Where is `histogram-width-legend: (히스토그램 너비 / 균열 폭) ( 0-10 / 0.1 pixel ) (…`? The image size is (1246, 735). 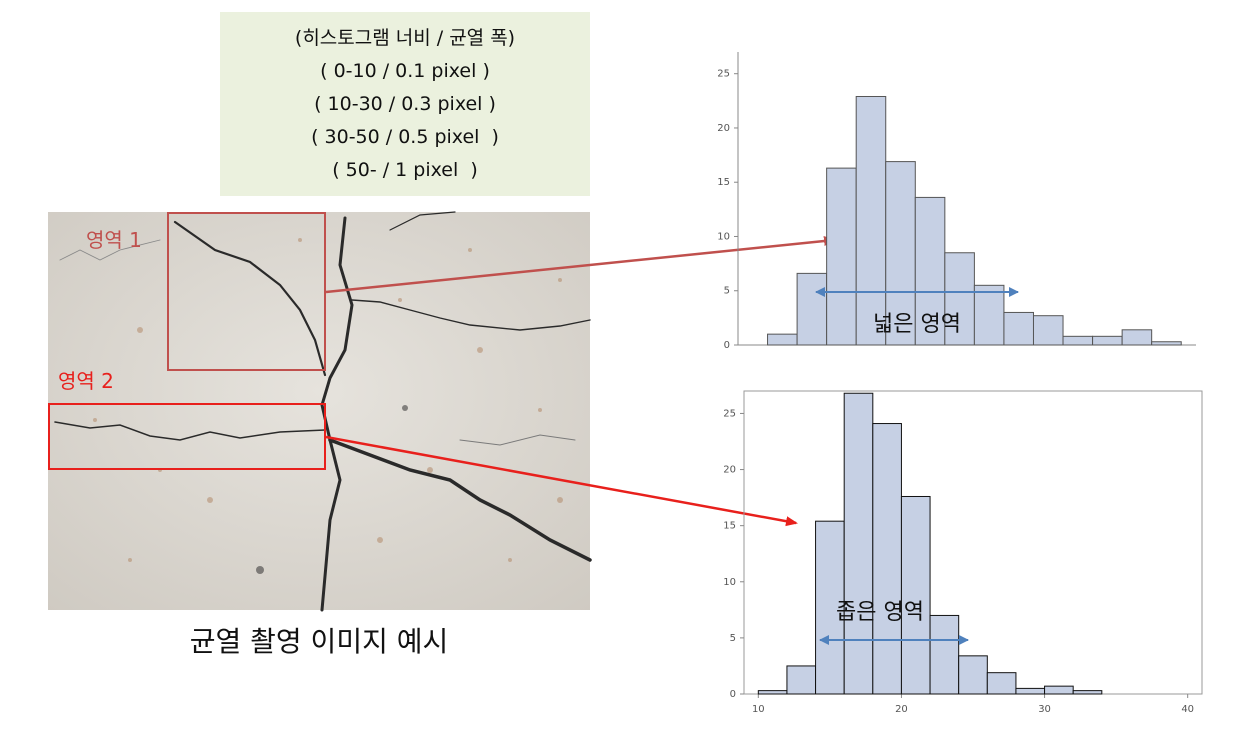
histogram-width-legend: (히스토그램 너비 / 균열 폭) ( 0-10 / 0.1 pixel ) (… is located at coordinates (405, 104).